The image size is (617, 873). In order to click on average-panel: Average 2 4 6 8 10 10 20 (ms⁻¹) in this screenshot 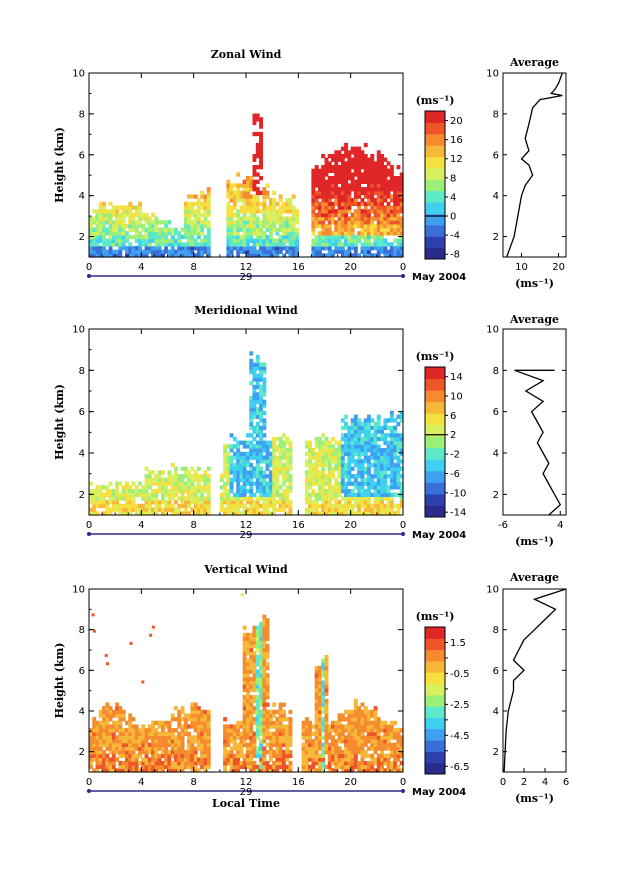, I will do `click(526, 173)`.